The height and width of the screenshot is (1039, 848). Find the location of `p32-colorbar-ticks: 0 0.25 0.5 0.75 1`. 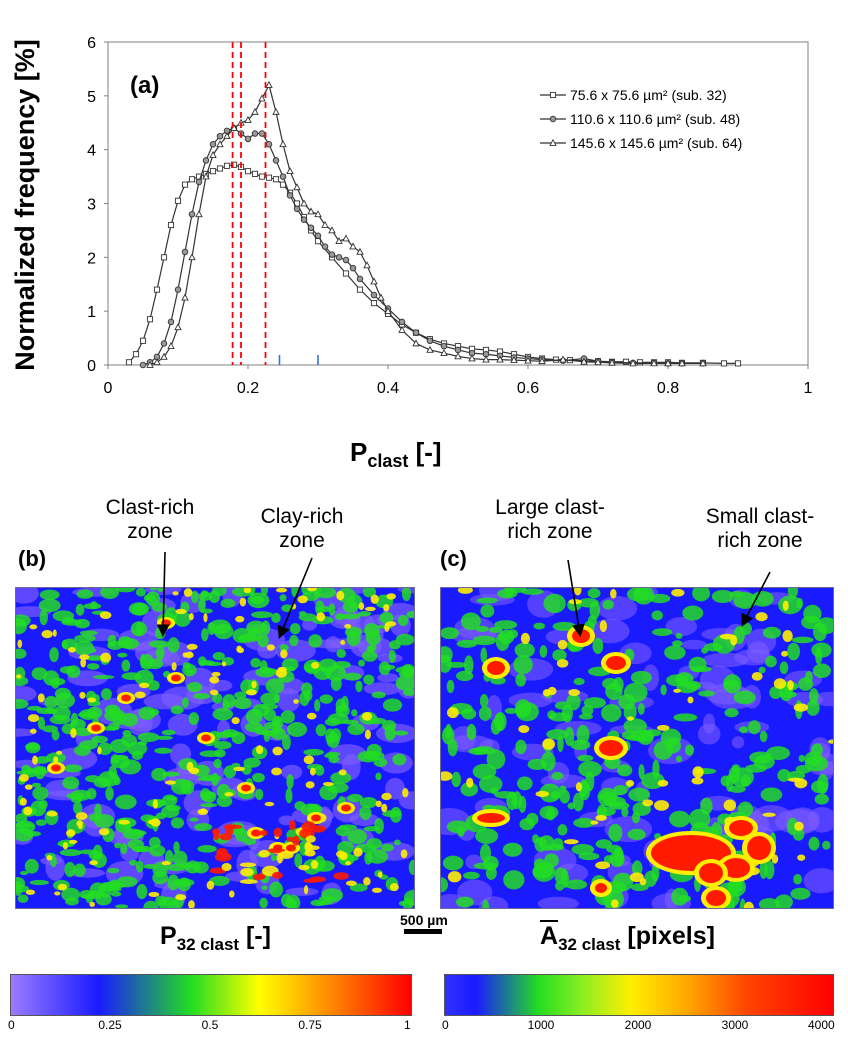

p32-colorbar-ticks: 0 0.25 0.5 0.75 1 is located at coordinates (209, 1026).